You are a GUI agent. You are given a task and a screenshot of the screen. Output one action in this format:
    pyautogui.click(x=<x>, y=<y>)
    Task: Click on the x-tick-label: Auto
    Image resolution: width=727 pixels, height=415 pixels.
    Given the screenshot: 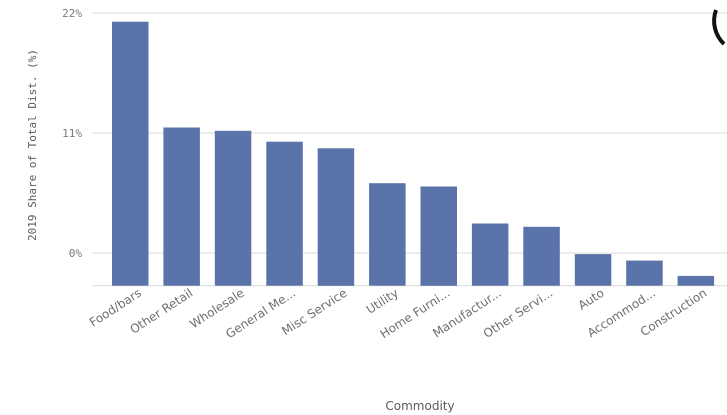 What is the action you would take?
    pyautogui.click(x=591, y=299)
    